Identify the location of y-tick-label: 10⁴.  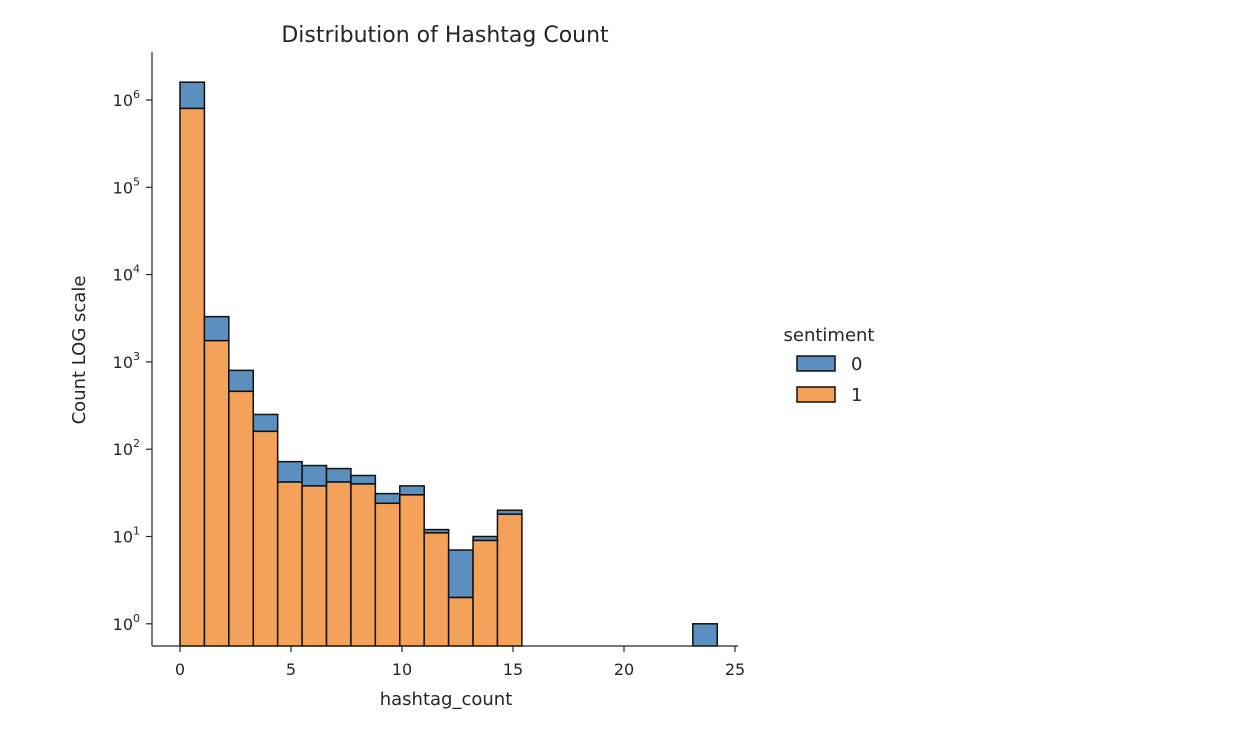
(126, 274).